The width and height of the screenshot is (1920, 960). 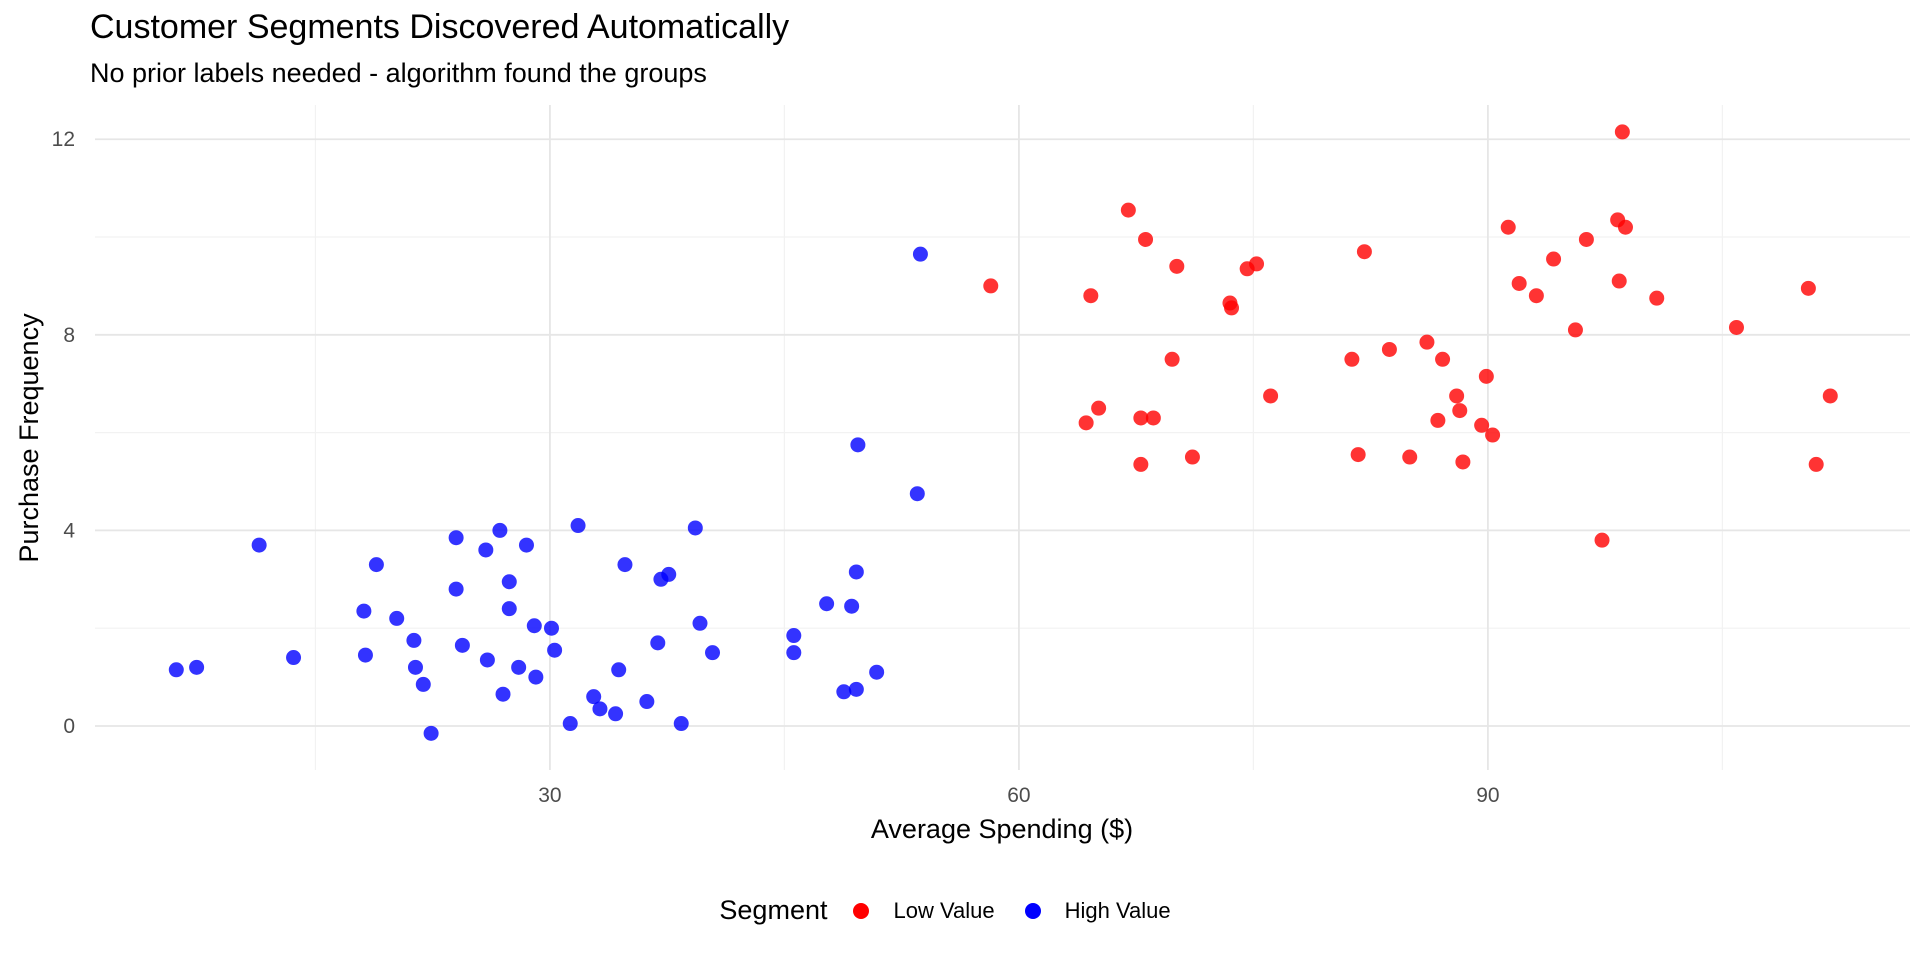 What do you see at coordinates (1018, 795) in the screenshot?
I see `x-tick-label: 60` at bounding box center [1018, 795].